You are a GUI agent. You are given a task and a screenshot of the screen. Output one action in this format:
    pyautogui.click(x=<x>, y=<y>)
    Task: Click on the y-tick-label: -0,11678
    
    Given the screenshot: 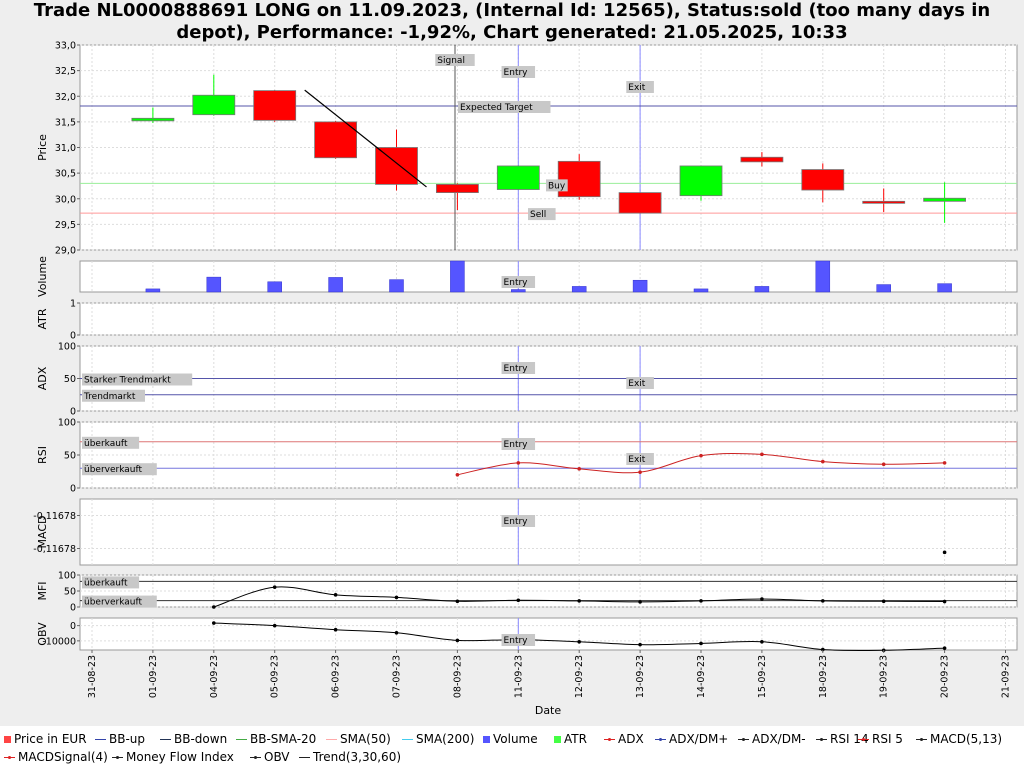 What is the action you would take?
    pyautogui.click(x=54, y=549)
    